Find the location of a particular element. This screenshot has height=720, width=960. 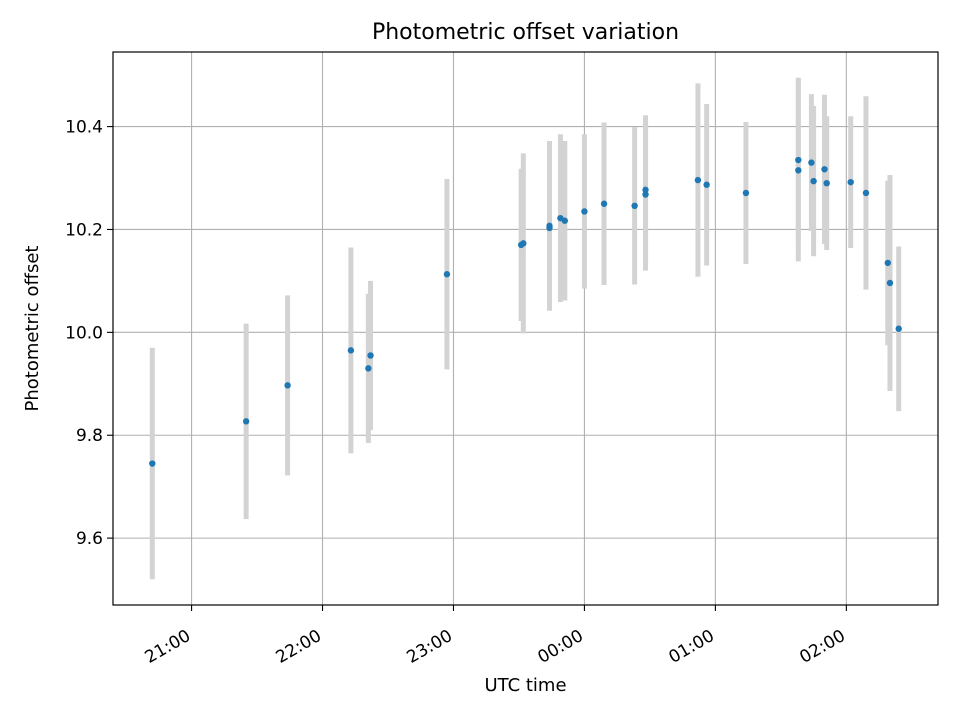

y-tick-label: 10.0 is located at coordinates (84, 333).